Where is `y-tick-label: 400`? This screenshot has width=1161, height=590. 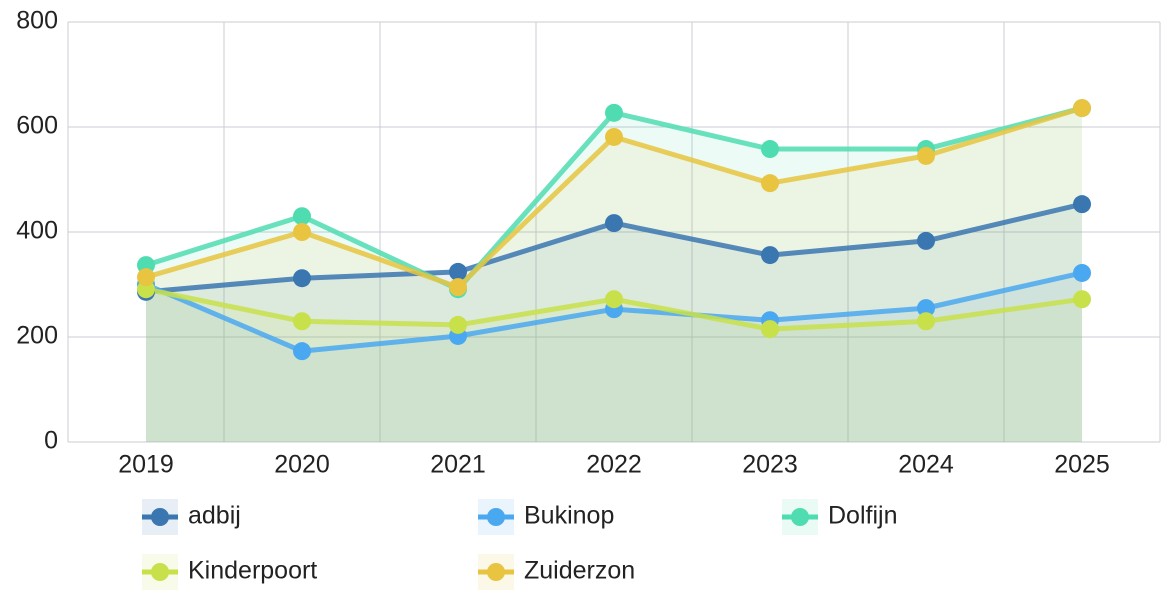
y-tick-label: 400 is located at coordinates (37, 231).